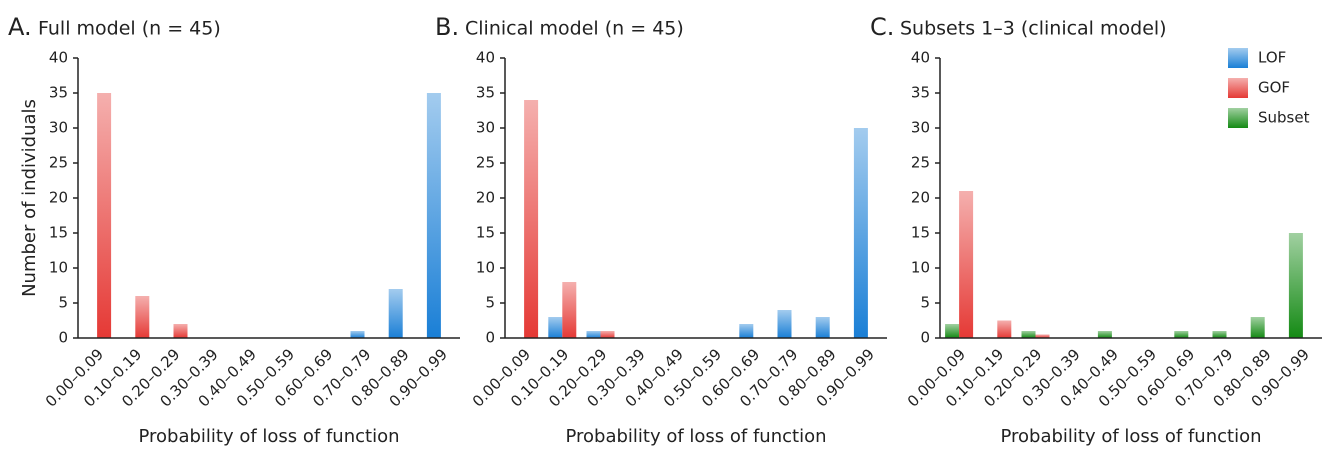 The image size is (1327, 449). Describe the element at coordinates (882, 27) in the screenshot. I see `panel-label: C.` at that location.